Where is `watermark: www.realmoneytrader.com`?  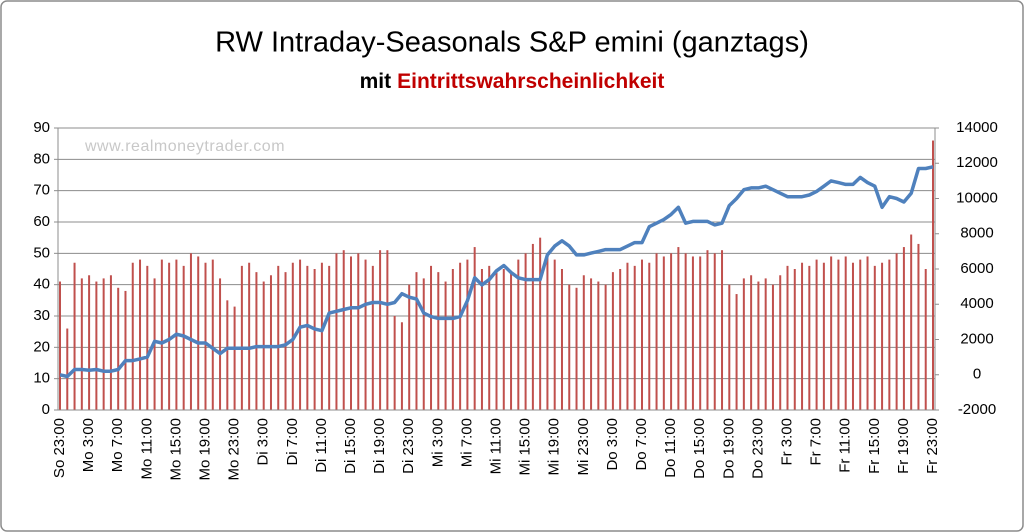
watermark: www.realmoneytrader.com is located at coordinates (184, 146).